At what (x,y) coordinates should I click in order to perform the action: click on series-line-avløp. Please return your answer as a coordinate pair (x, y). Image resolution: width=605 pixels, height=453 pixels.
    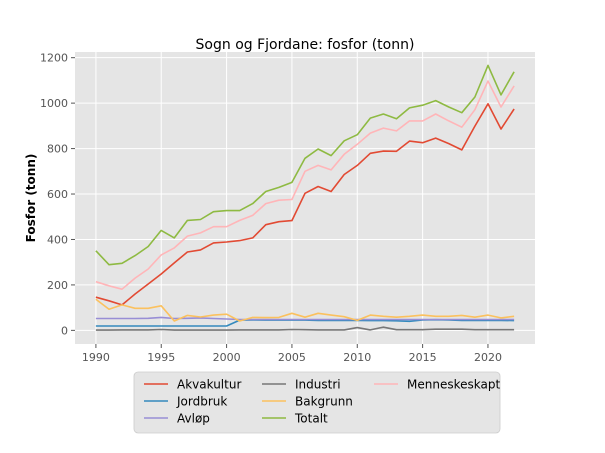
    Looking at the image, I should click on (305, 318).